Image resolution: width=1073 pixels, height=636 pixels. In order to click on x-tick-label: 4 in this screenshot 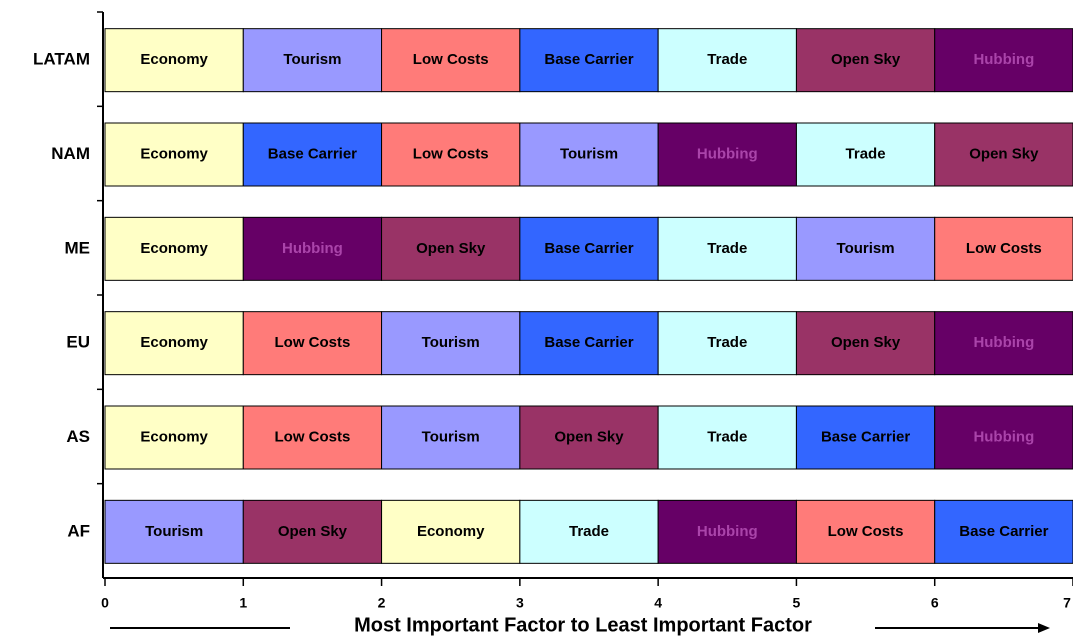, I will do `click(658, 603)`.